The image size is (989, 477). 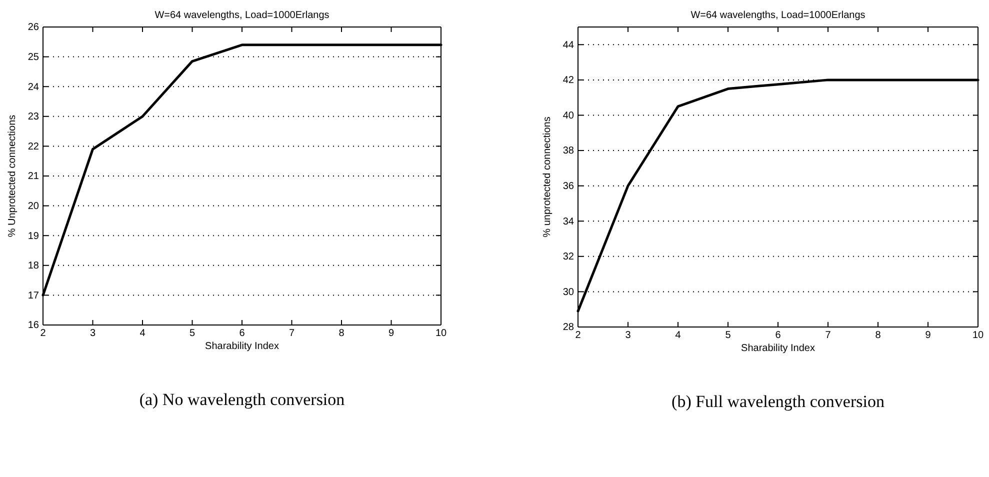 What do you see at coordinates (568, 292) in the screenshot?
I see `y-tick-label: 30` at bounding box center [568, 292].